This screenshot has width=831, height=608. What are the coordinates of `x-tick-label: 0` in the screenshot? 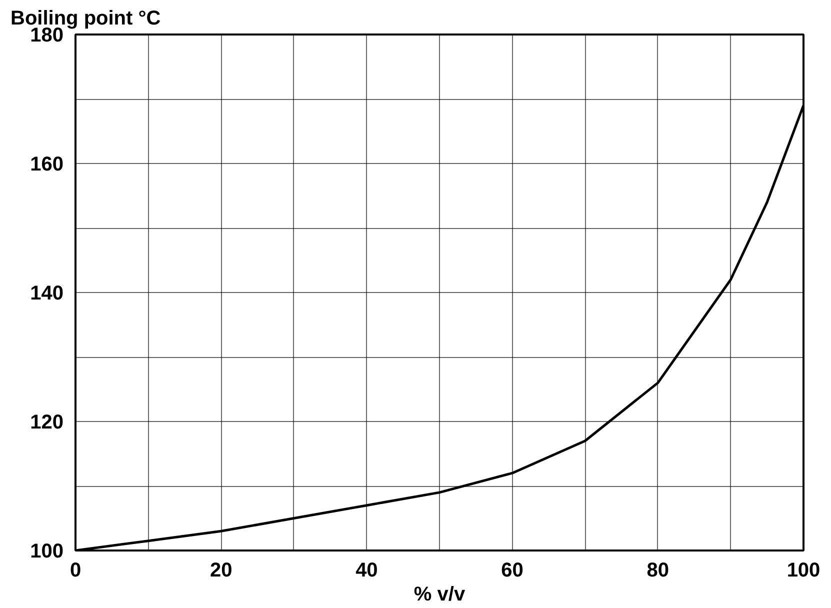 It's located at (76, 571).